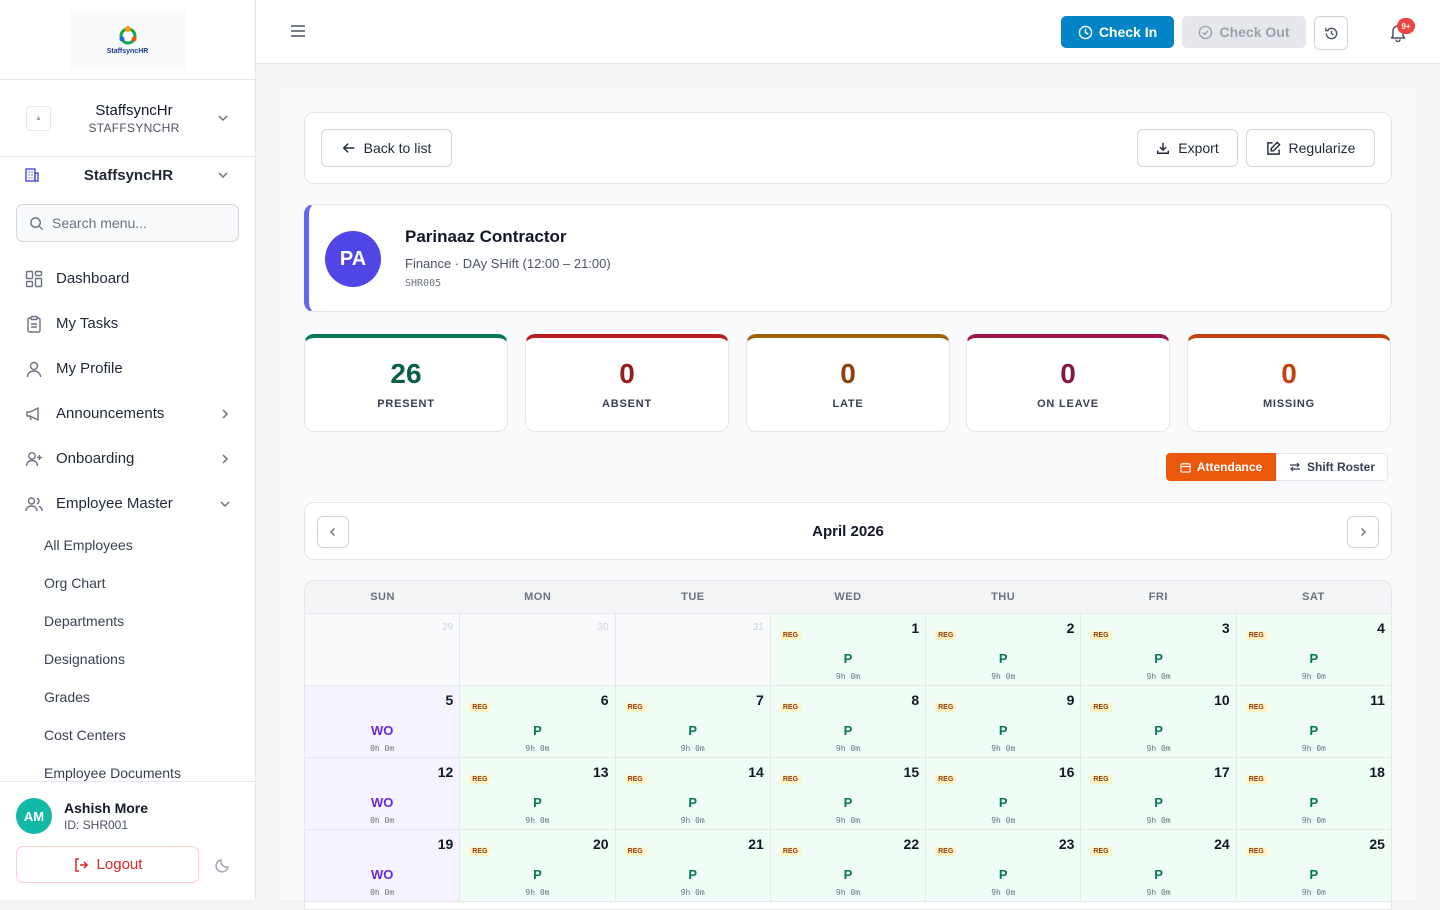 The height and width of the screenshot is (910, 1440). I want to click on calendar-day-cell: 5 WO 0h 0m, so click(383, 721).